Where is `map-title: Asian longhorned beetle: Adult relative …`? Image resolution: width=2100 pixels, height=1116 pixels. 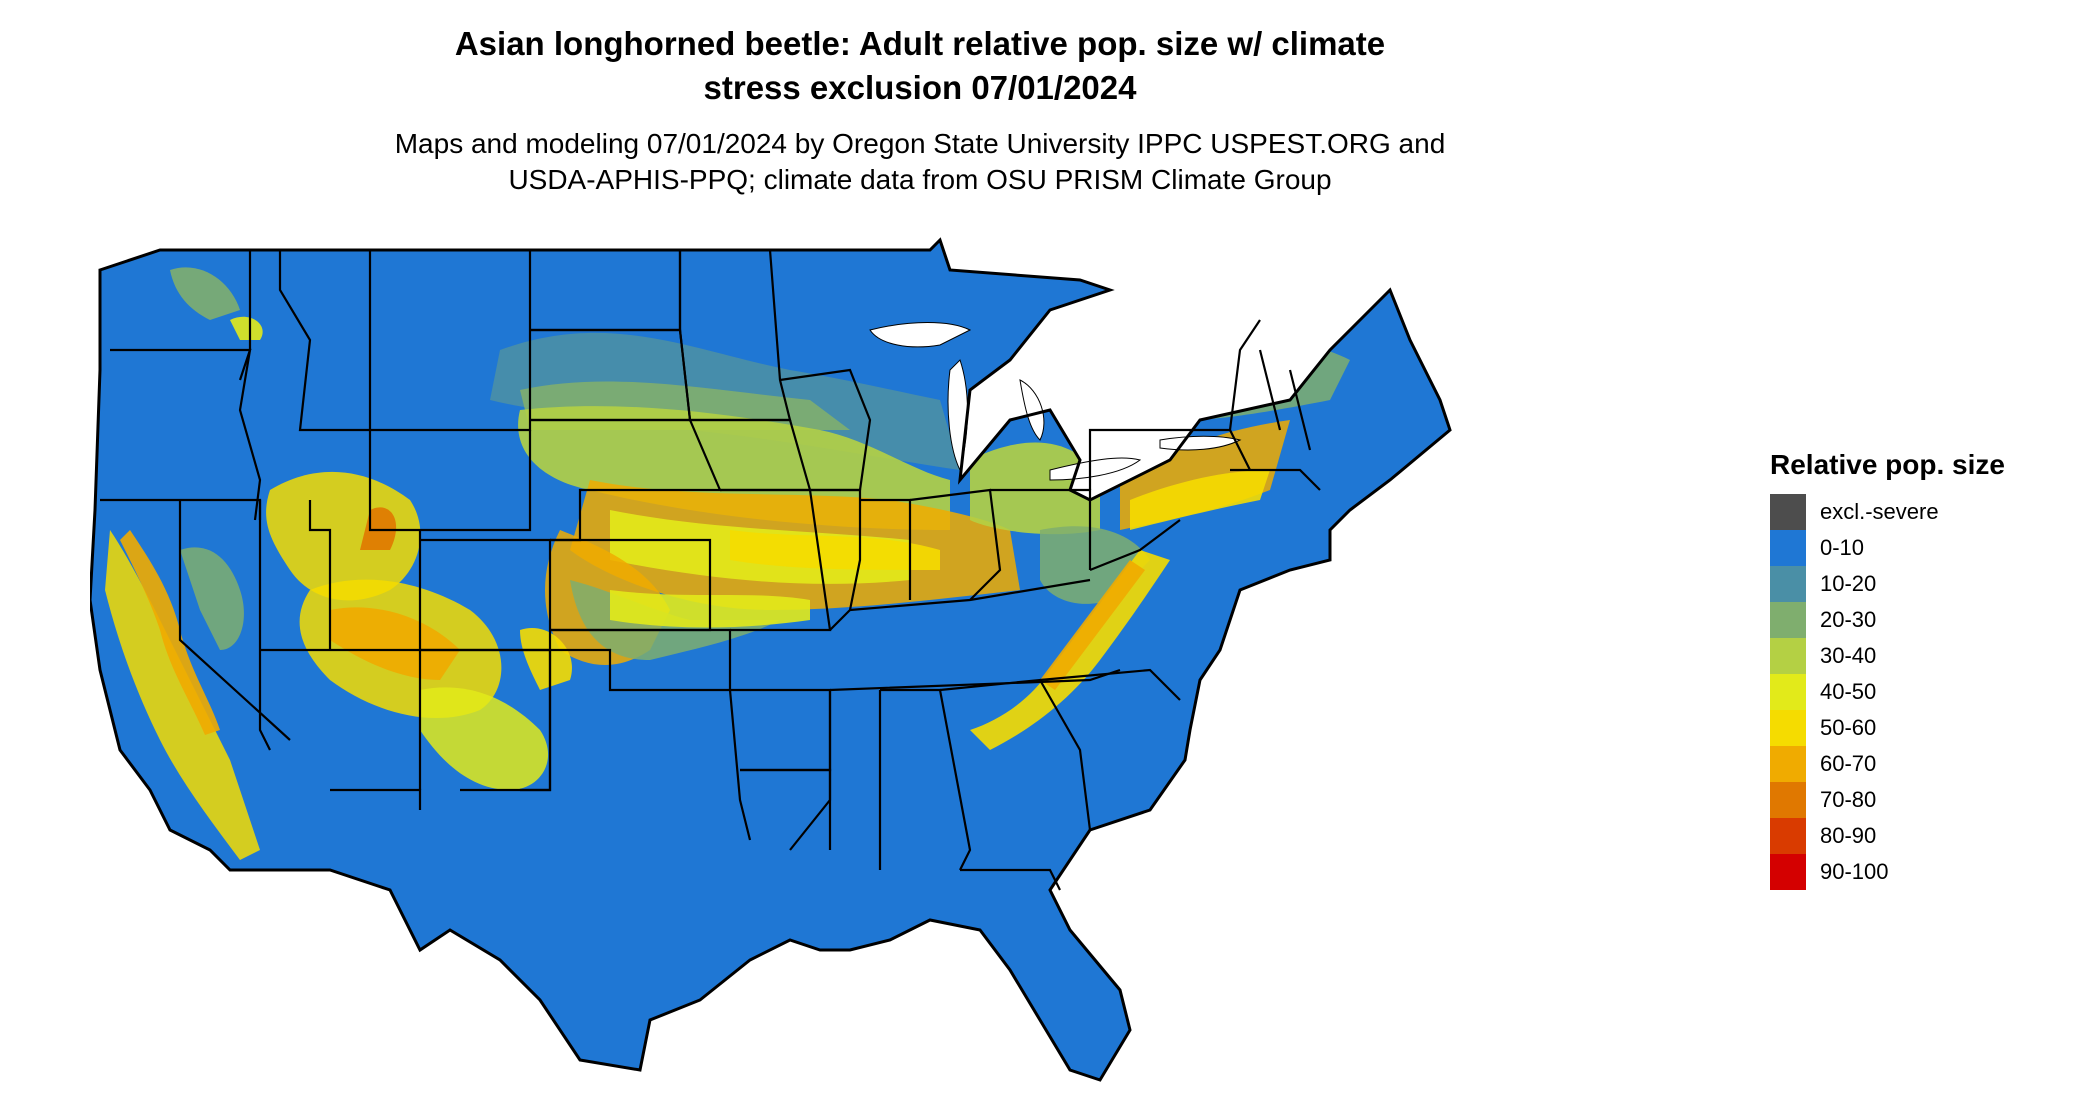 map-title: Asian longhorned beetle: Adult relative … is located at coordinates (920, 66).